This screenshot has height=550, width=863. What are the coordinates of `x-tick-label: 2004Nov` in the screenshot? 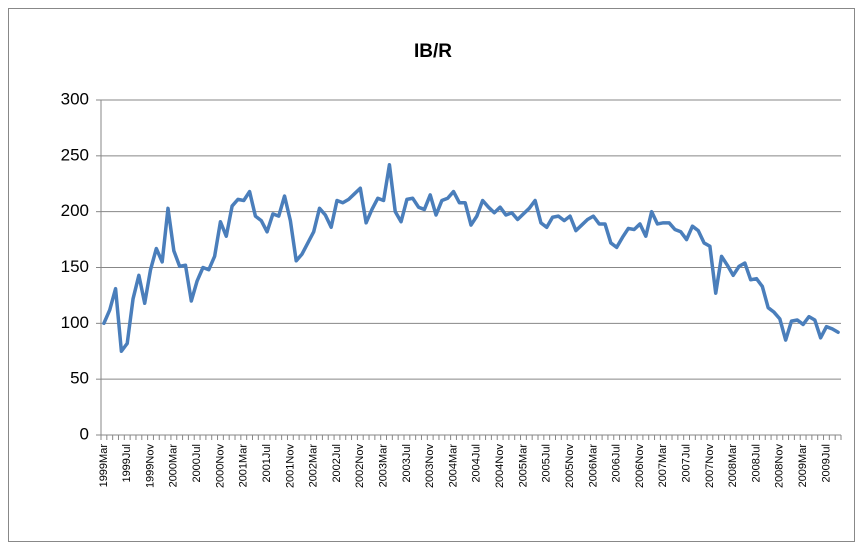 It's located at (500, 466).